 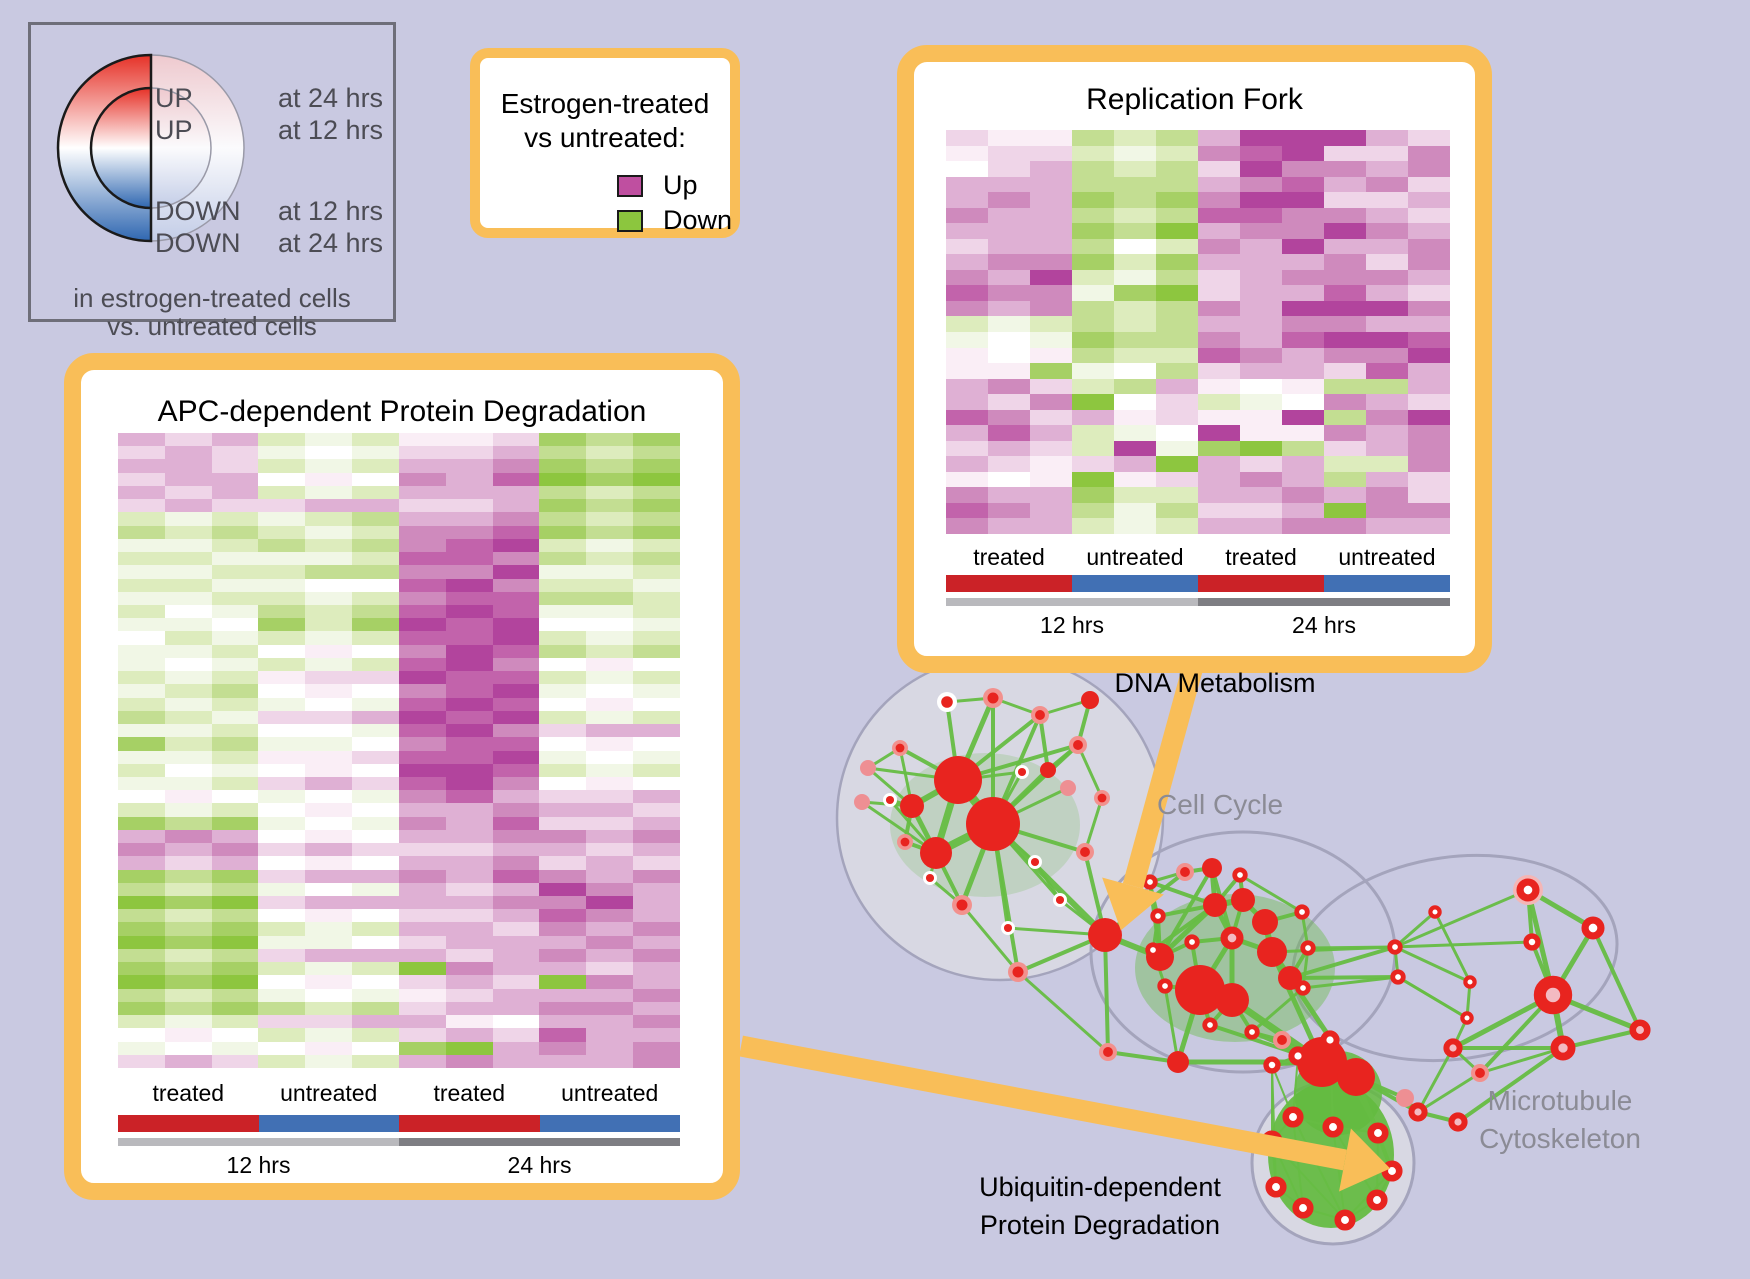 What do you see at coordinates (331, 243) in the screenshot?
I see `ring-down-outer-time: at 24 hrs` at bounding box center [331, 243].